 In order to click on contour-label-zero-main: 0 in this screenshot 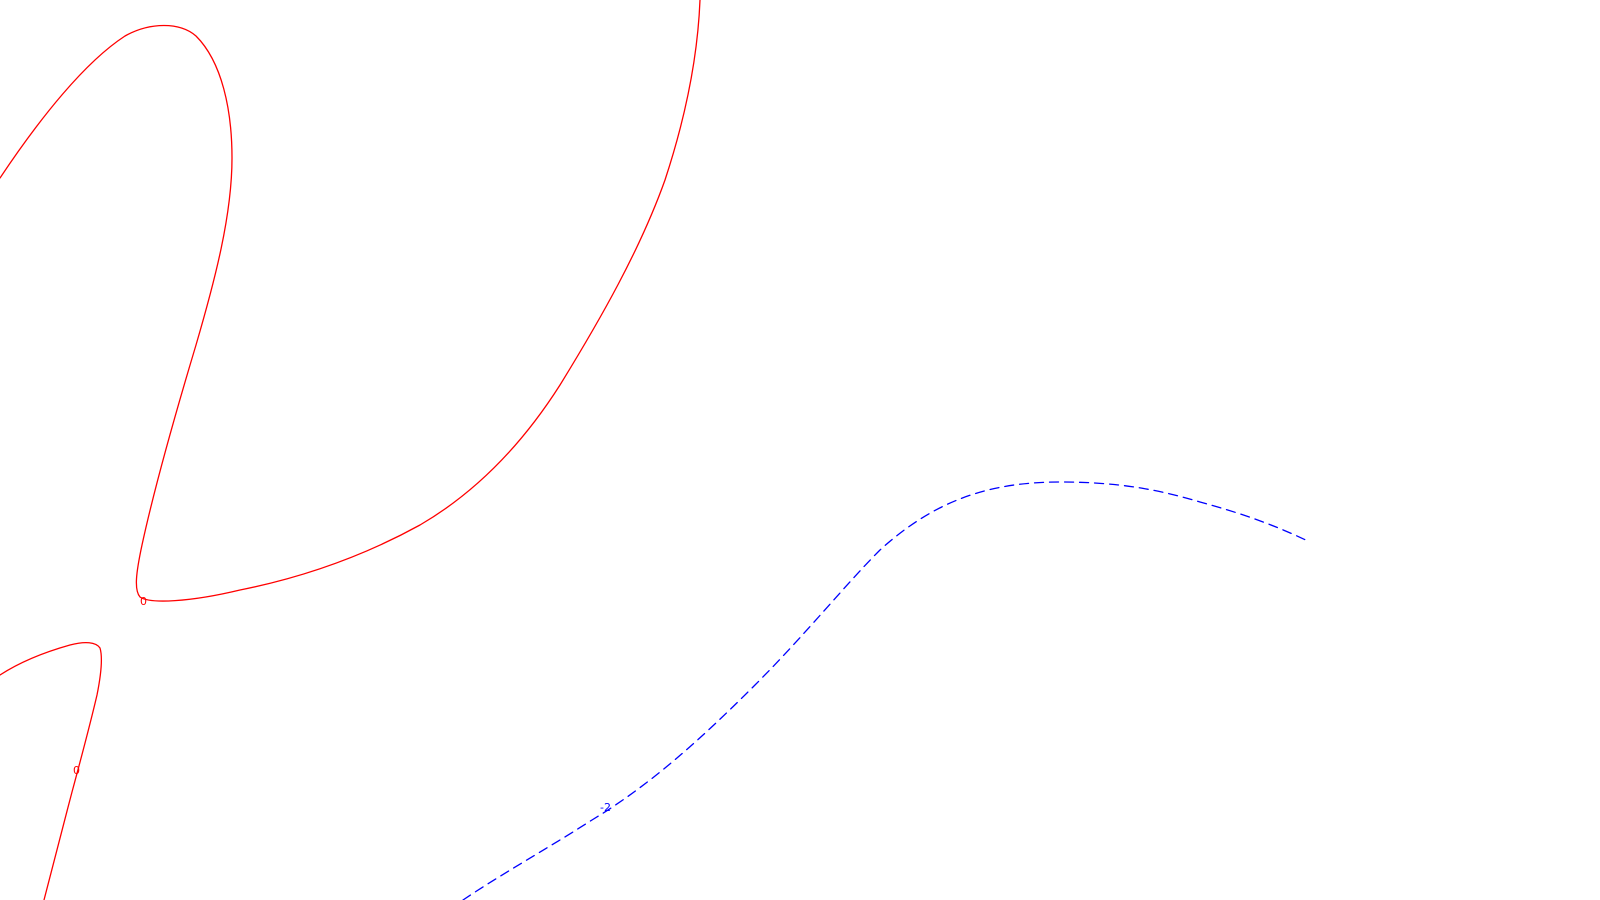, I will do `click(143, 601)`.